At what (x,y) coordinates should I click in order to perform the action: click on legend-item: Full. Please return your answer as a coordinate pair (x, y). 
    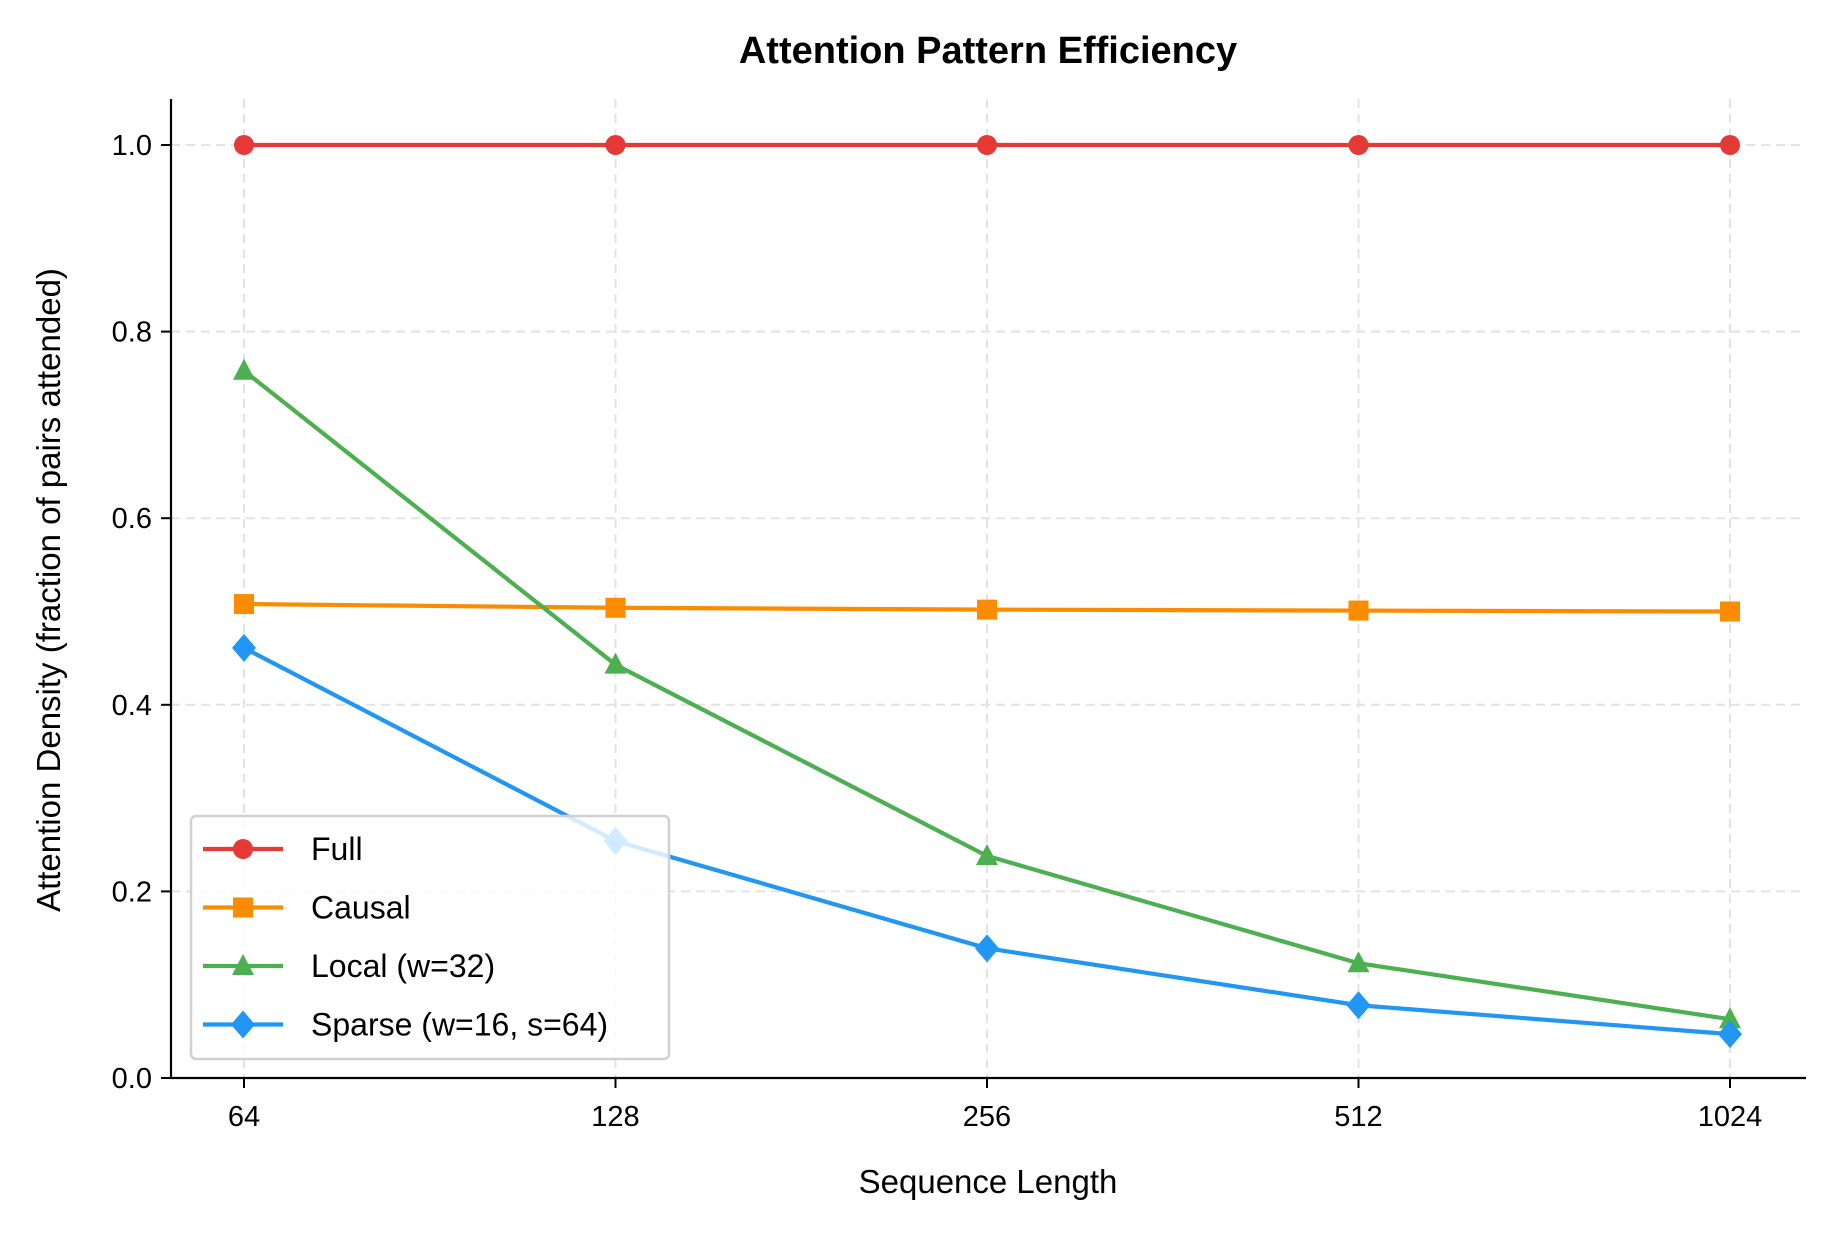
    Looking at the image, I should click on (283, 849).